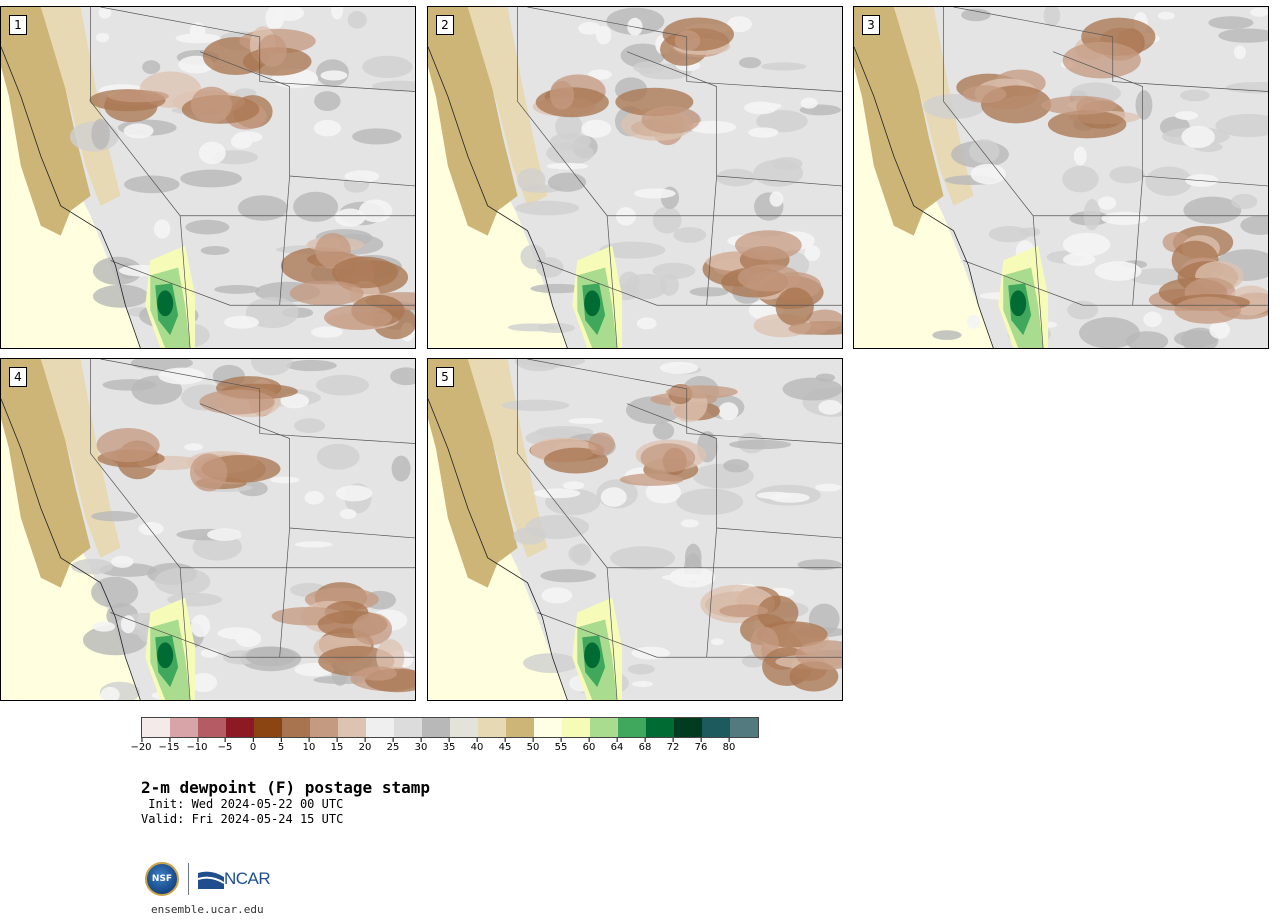 This screenshot has width=1280, height=920. Describe the element at coordinates (701, 745) in the screenshot. I see `colorbar-tick: 76` at that location.